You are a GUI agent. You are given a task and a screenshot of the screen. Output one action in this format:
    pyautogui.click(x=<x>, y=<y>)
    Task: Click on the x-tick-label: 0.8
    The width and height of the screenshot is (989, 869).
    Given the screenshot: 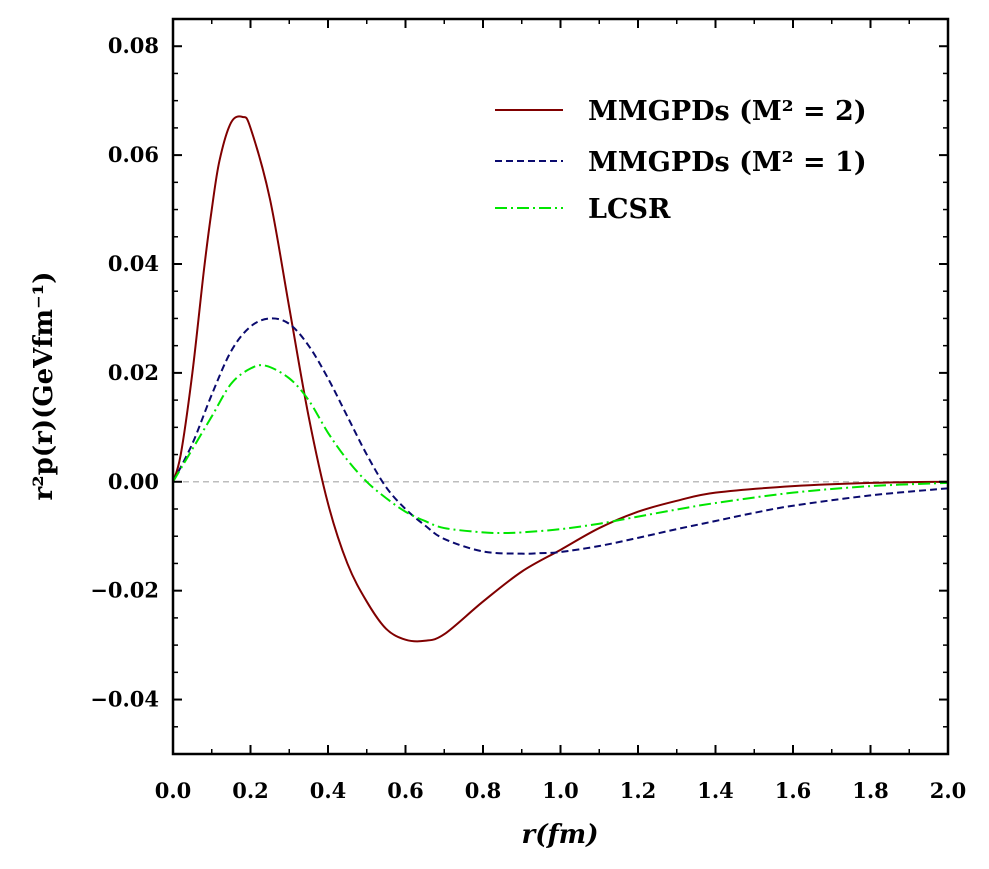 What is the action you would take?
    pyautogui.click(x=483, y=790)
    